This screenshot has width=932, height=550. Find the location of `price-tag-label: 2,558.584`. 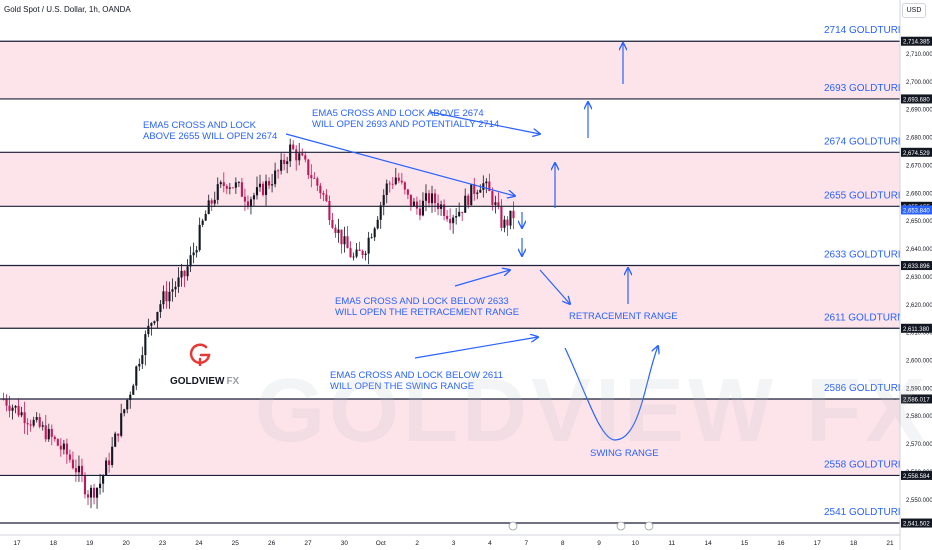

price-tag-label: 2,558.584 is located at coordinates (916, 477).